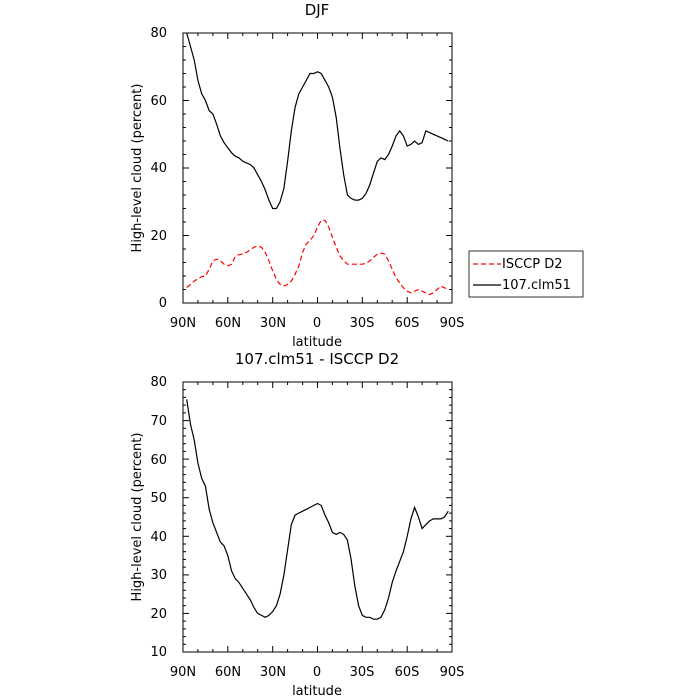 Image resolution: width=700 pixels, height=700 pixels. I want to click on y-tick-labels: 10 20 30 40 50 60 70 80, so click(158, 517).